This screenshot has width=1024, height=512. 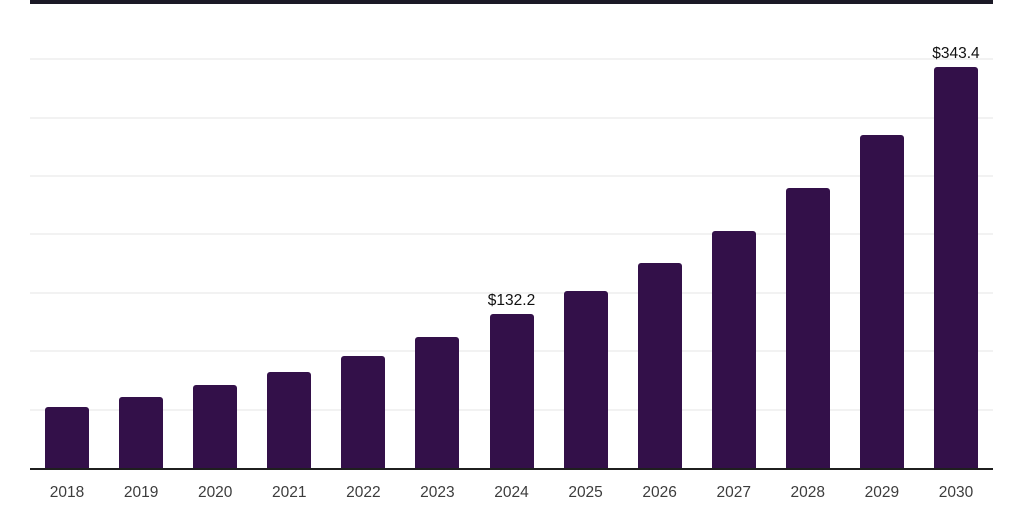 What do you see at coordinates (659, 365) in the screenshot?
I see `bar-2026` at bounding box center [659, 365].